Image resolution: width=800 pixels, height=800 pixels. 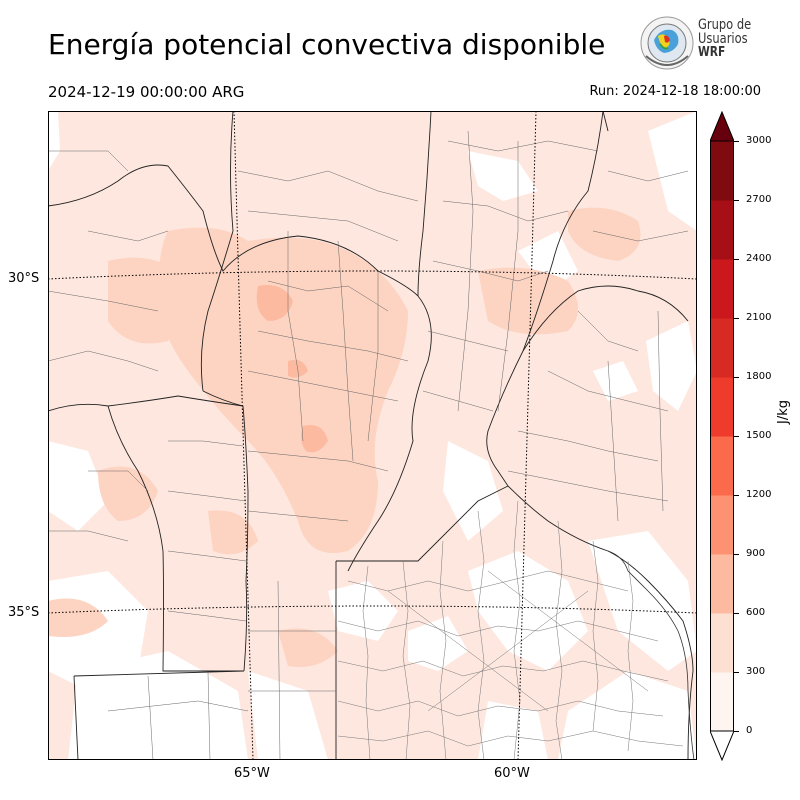 I want to click on colorbar-tick-label: 2400, so click(x=759, y=258).